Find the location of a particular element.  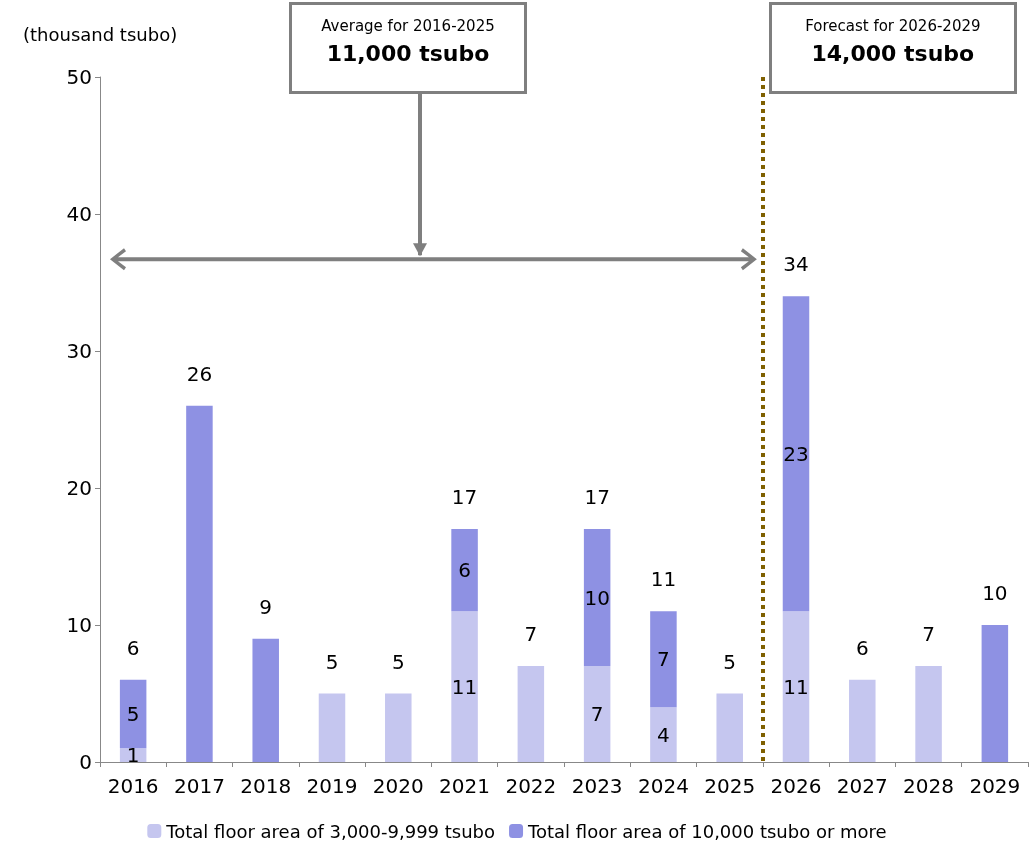

total-label: 10 is located at coordinates (995, 593).